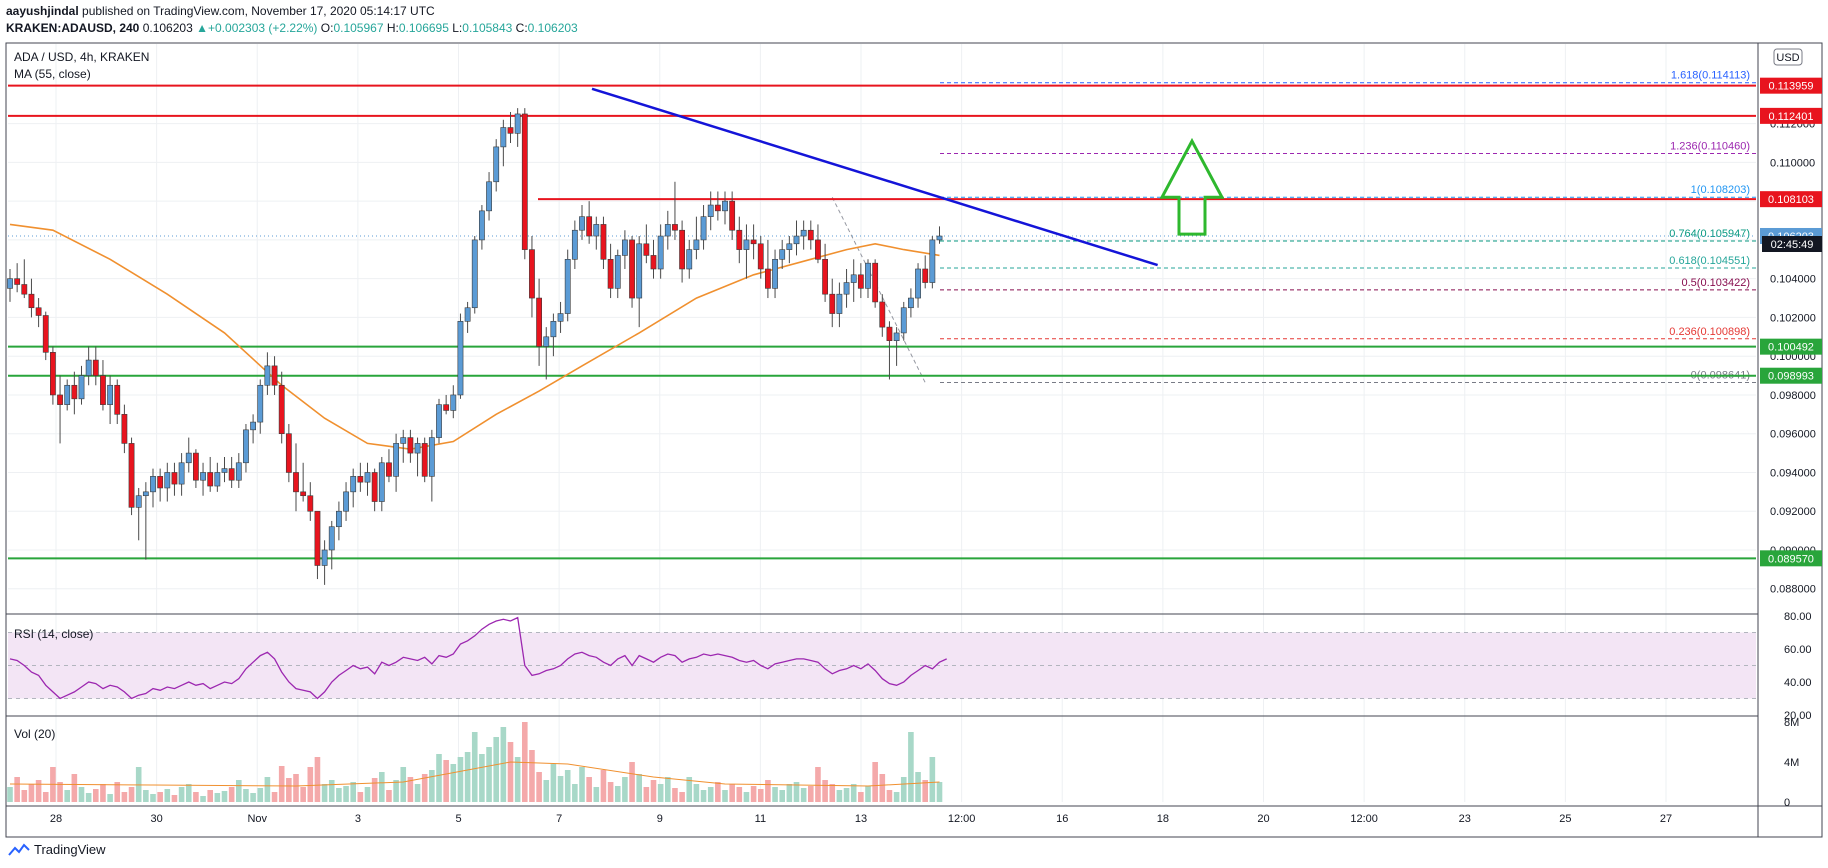 This screenshot has height=868, width=1828. I want to click on rsi-band, so click(882, 665).